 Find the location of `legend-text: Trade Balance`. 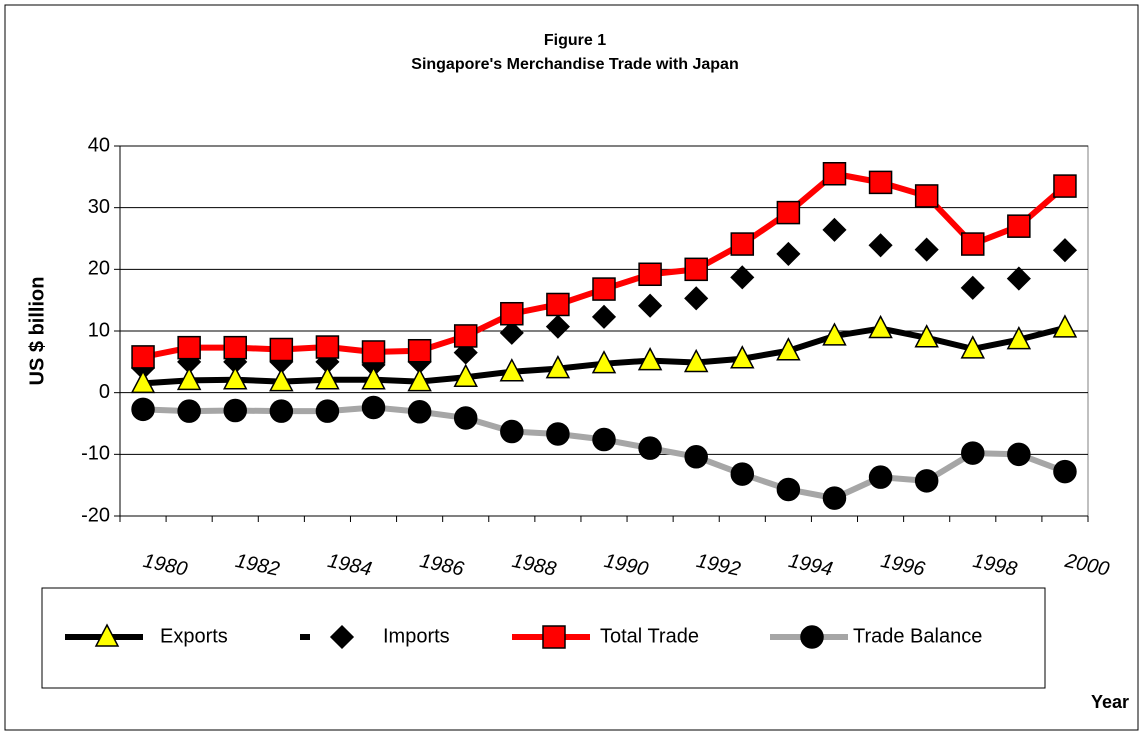

legend-text: Trade Balance is located at coordinates (917, 636).